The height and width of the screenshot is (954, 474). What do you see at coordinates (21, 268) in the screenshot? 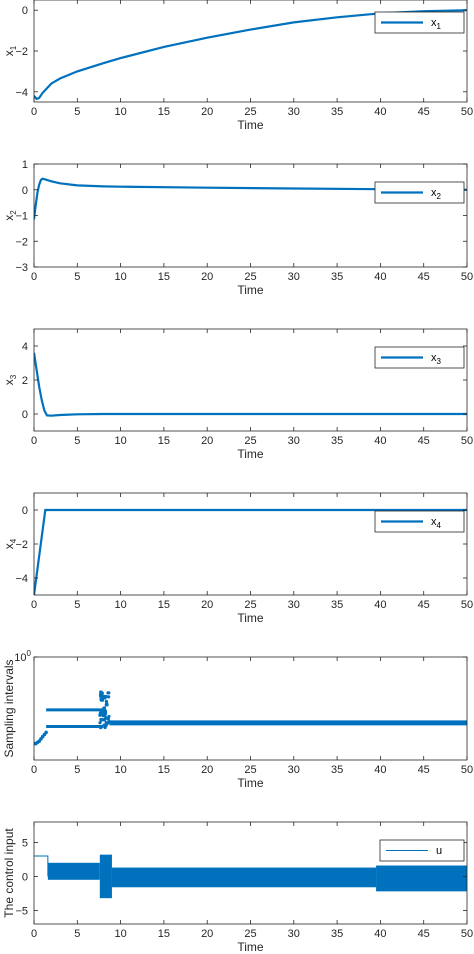
I see `y-tick-label: −3` at bounding box center [21, 268].